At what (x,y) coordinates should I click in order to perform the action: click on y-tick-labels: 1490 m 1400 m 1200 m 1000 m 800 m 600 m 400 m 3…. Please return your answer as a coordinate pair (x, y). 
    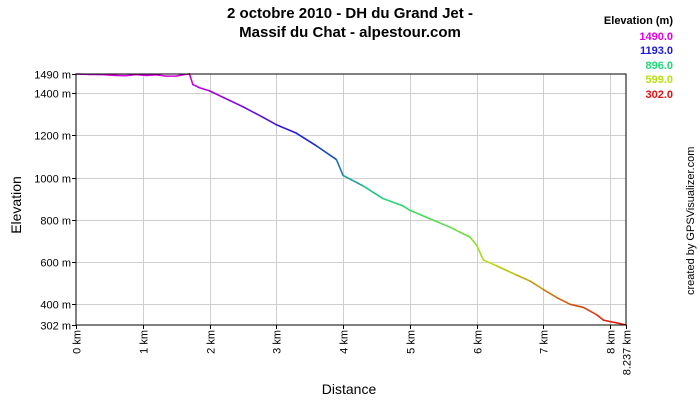
    Looking at the image, I should click on (52, 201).